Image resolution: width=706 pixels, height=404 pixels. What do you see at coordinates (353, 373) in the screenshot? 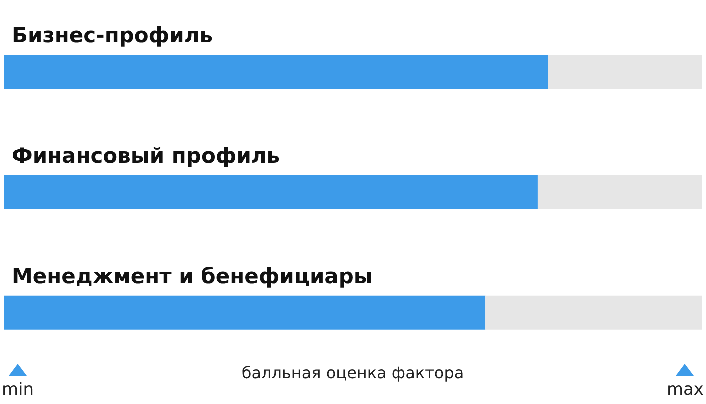
I see `x-axis-title: балльная оценка фактора` at bounding box center [353, 373].